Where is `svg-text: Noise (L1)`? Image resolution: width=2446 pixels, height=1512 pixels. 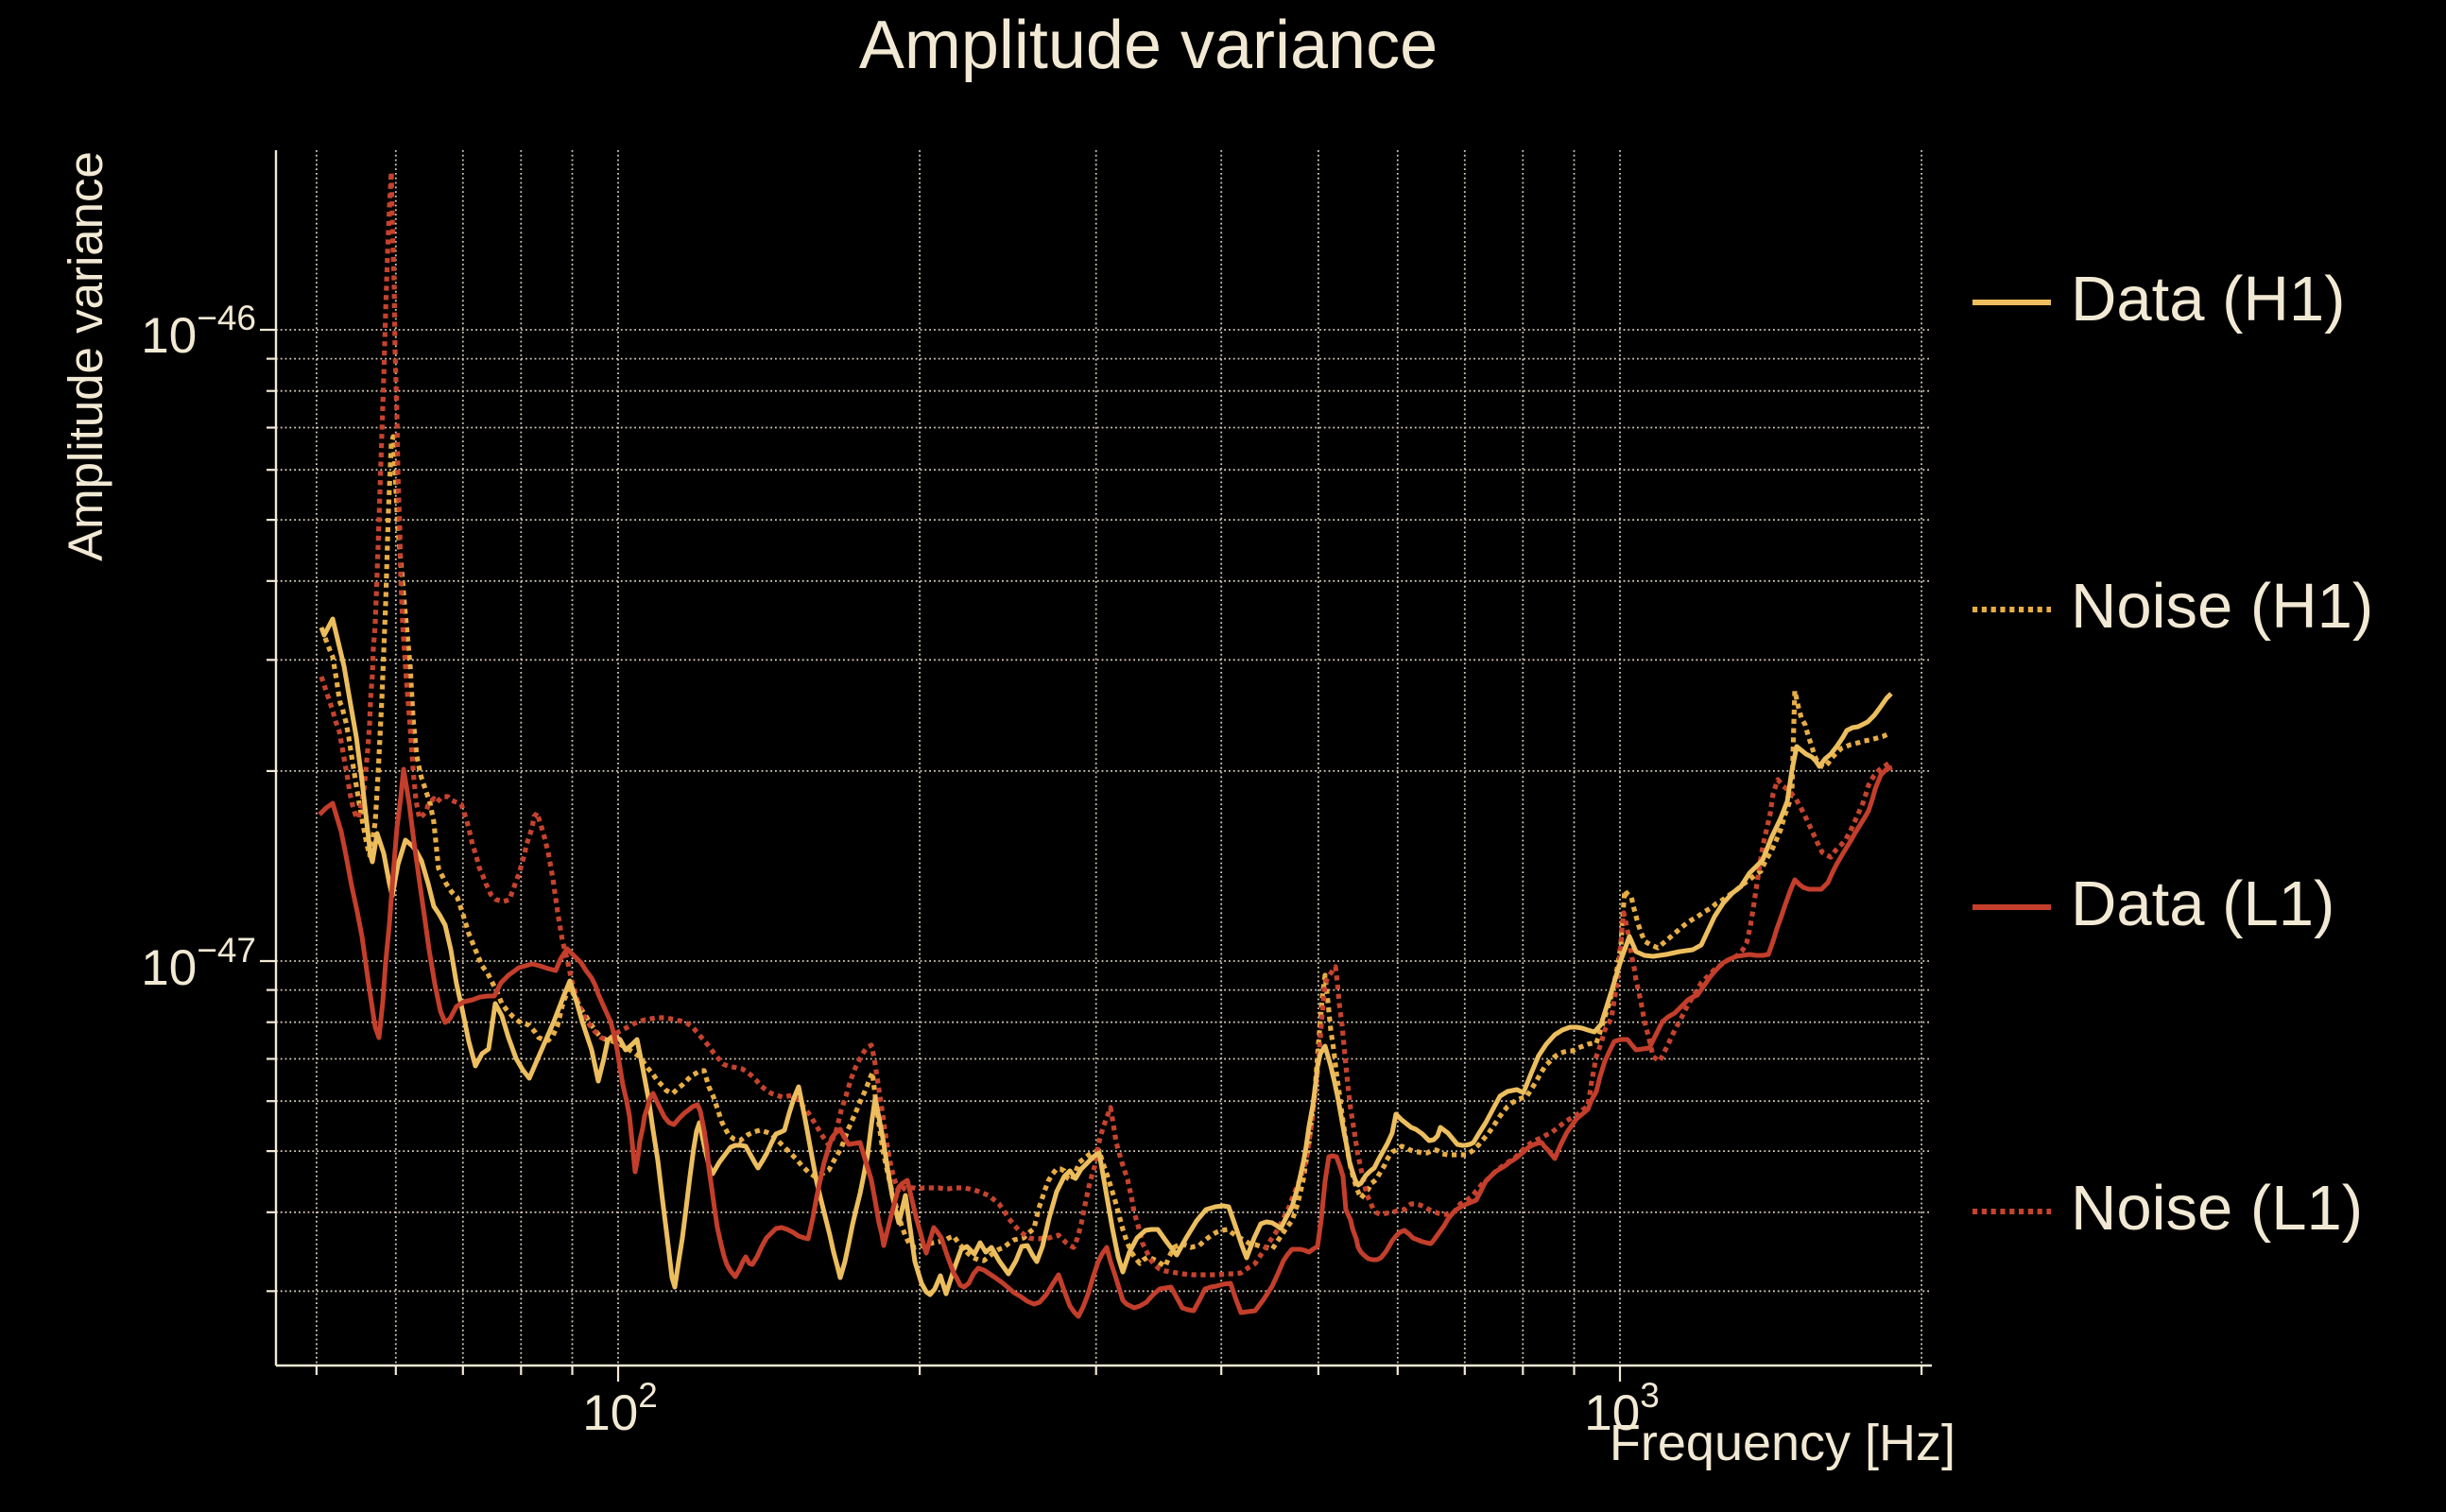 svg-text: Noise (L1) is located at coordinates (2217, 1208).